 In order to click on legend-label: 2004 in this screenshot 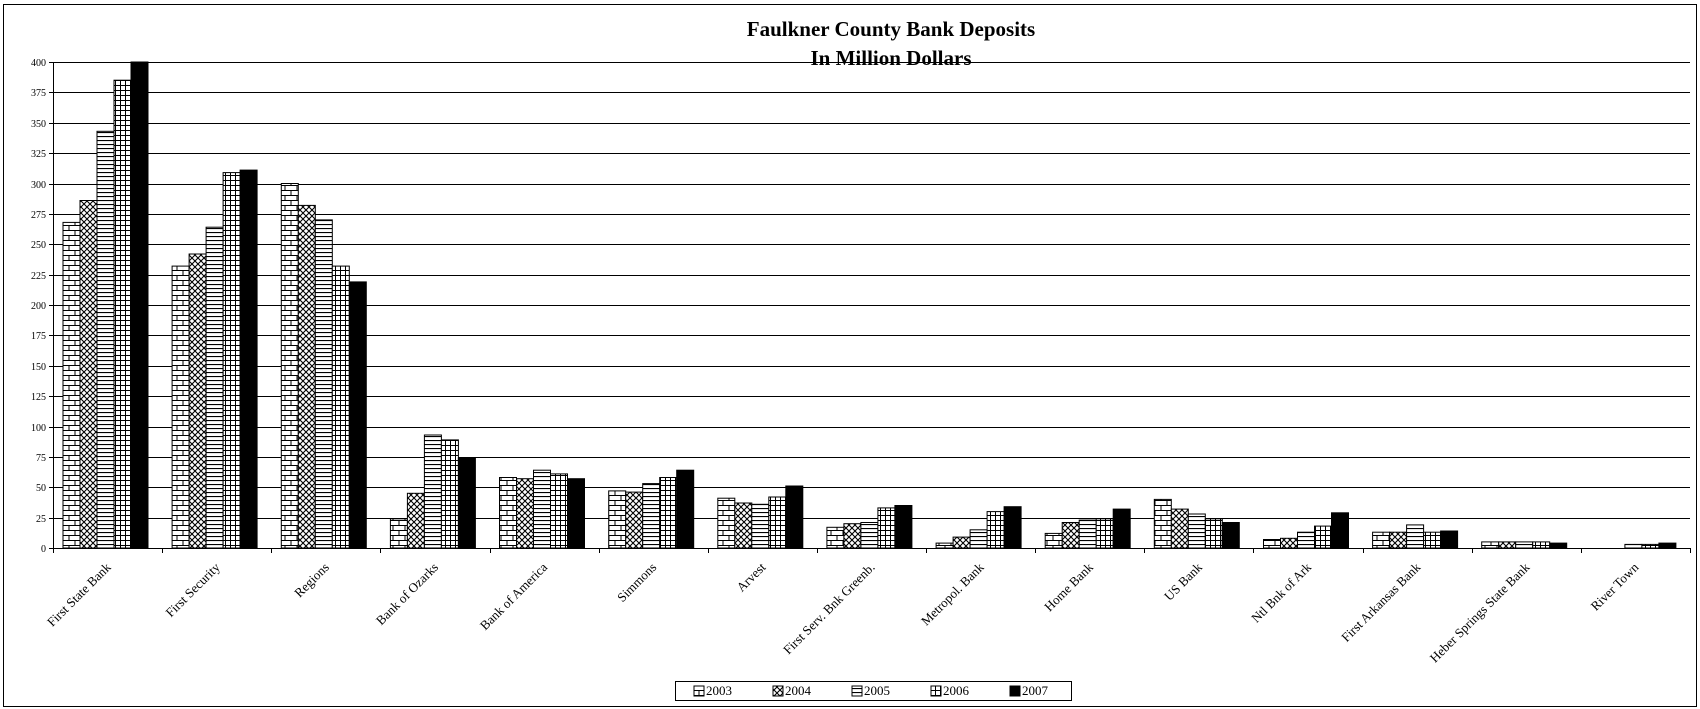, I will do `click(798, 690)`.